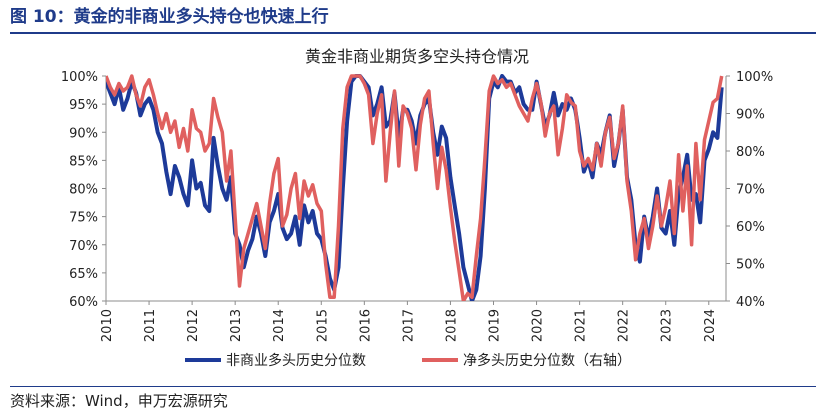  What do you see at coordinates (750, 115) in the screenshot?
I see `y-right-tick-label: 90%` at bounding box center [750, 115].